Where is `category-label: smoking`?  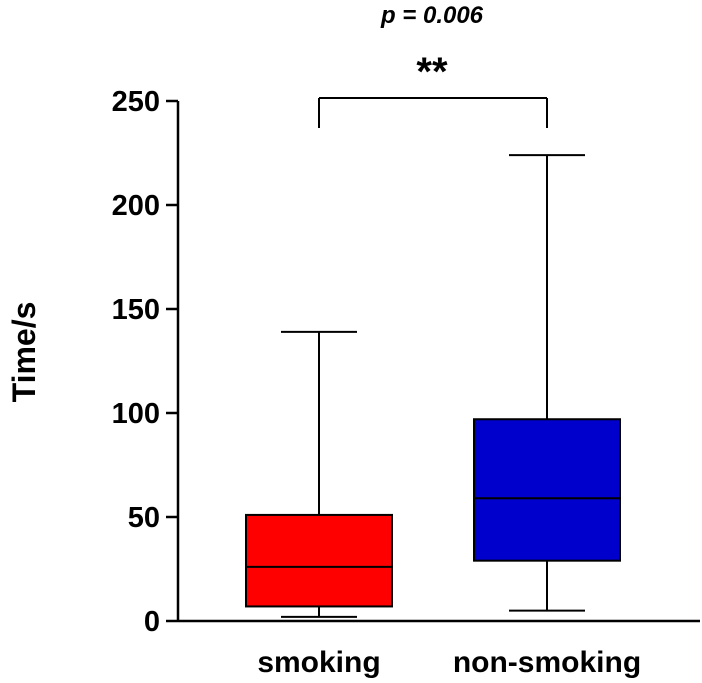
category-label: smoking is located at coordinates (318, 662).